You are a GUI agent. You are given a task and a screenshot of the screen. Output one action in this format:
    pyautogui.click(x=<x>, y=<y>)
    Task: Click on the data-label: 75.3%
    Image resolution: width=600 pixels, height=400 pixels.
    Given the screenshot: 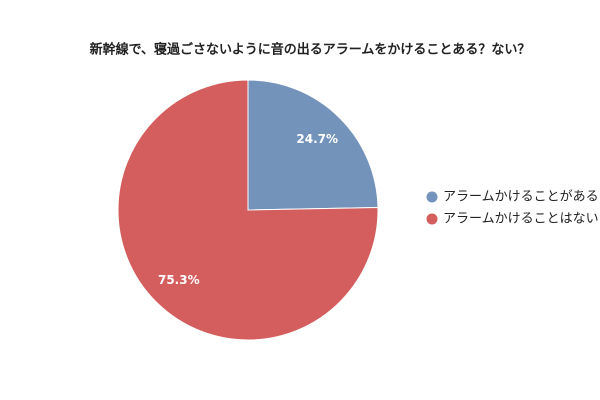 What is the action you would take?
    pyautogui.click(x=179, y=280)
    